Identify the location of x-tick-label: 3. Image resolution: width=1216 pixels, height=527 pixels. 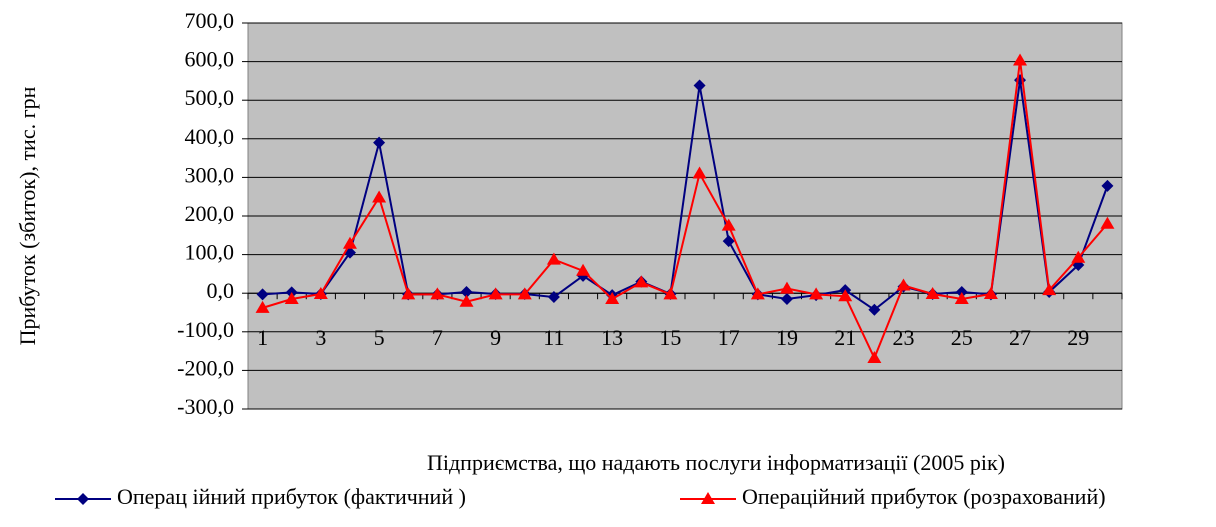
(320, 337).